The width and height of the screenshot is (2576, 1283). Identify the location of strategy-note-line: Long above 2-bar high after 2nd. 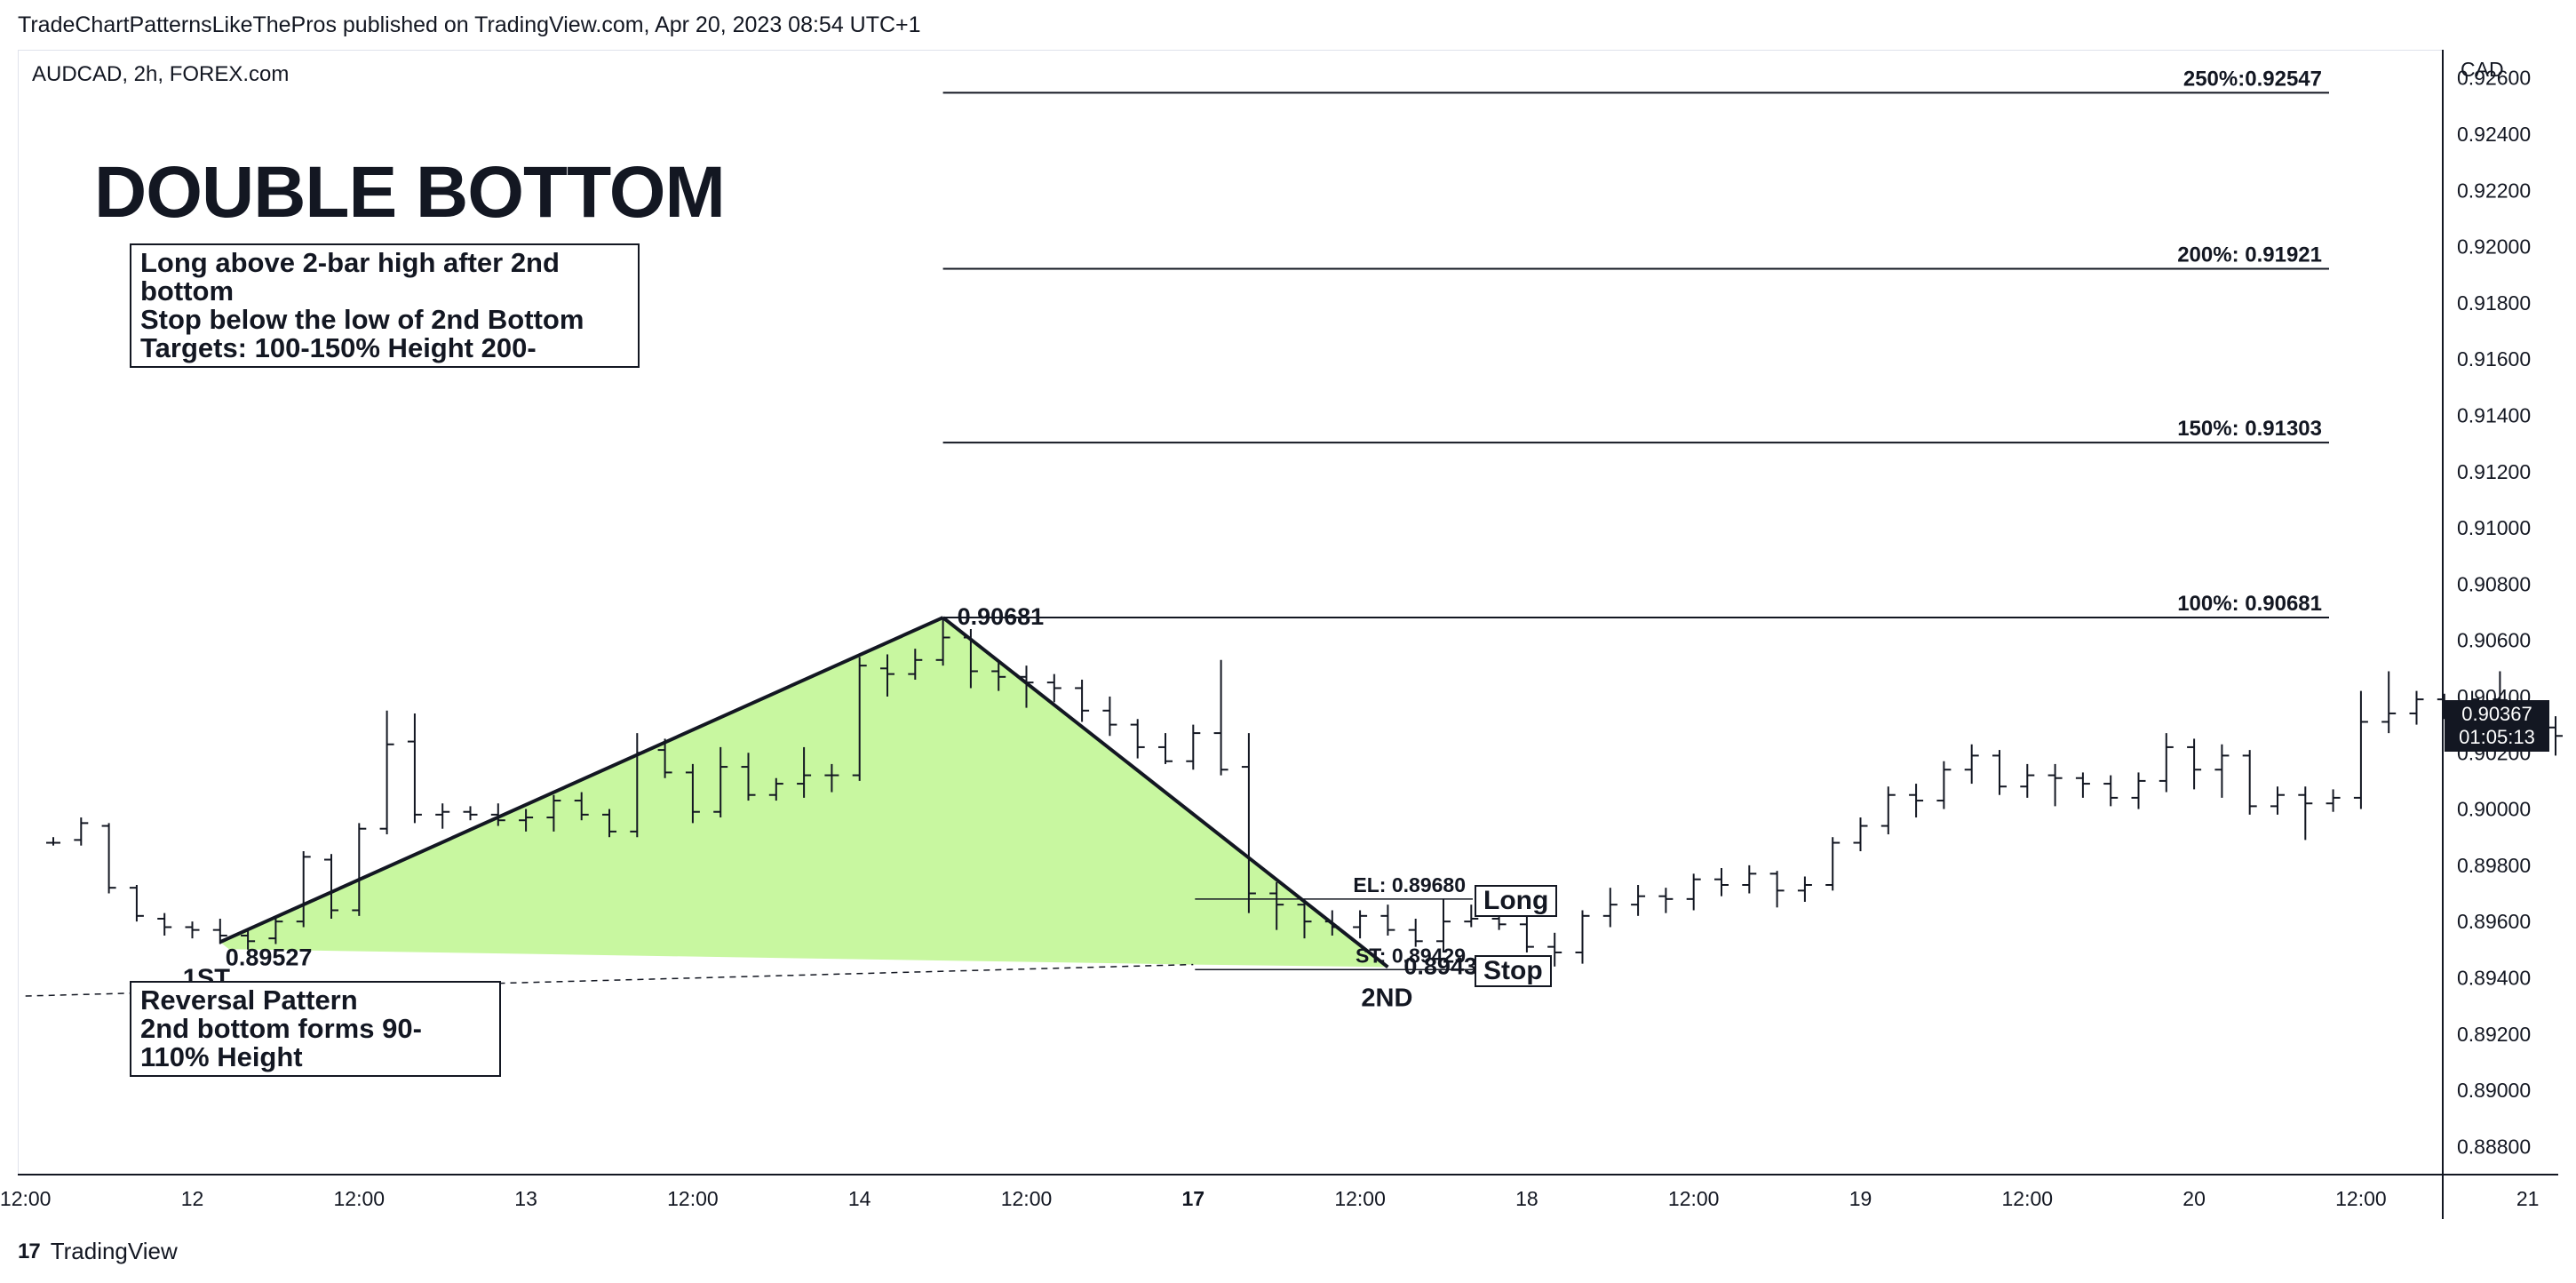
(350, 263).